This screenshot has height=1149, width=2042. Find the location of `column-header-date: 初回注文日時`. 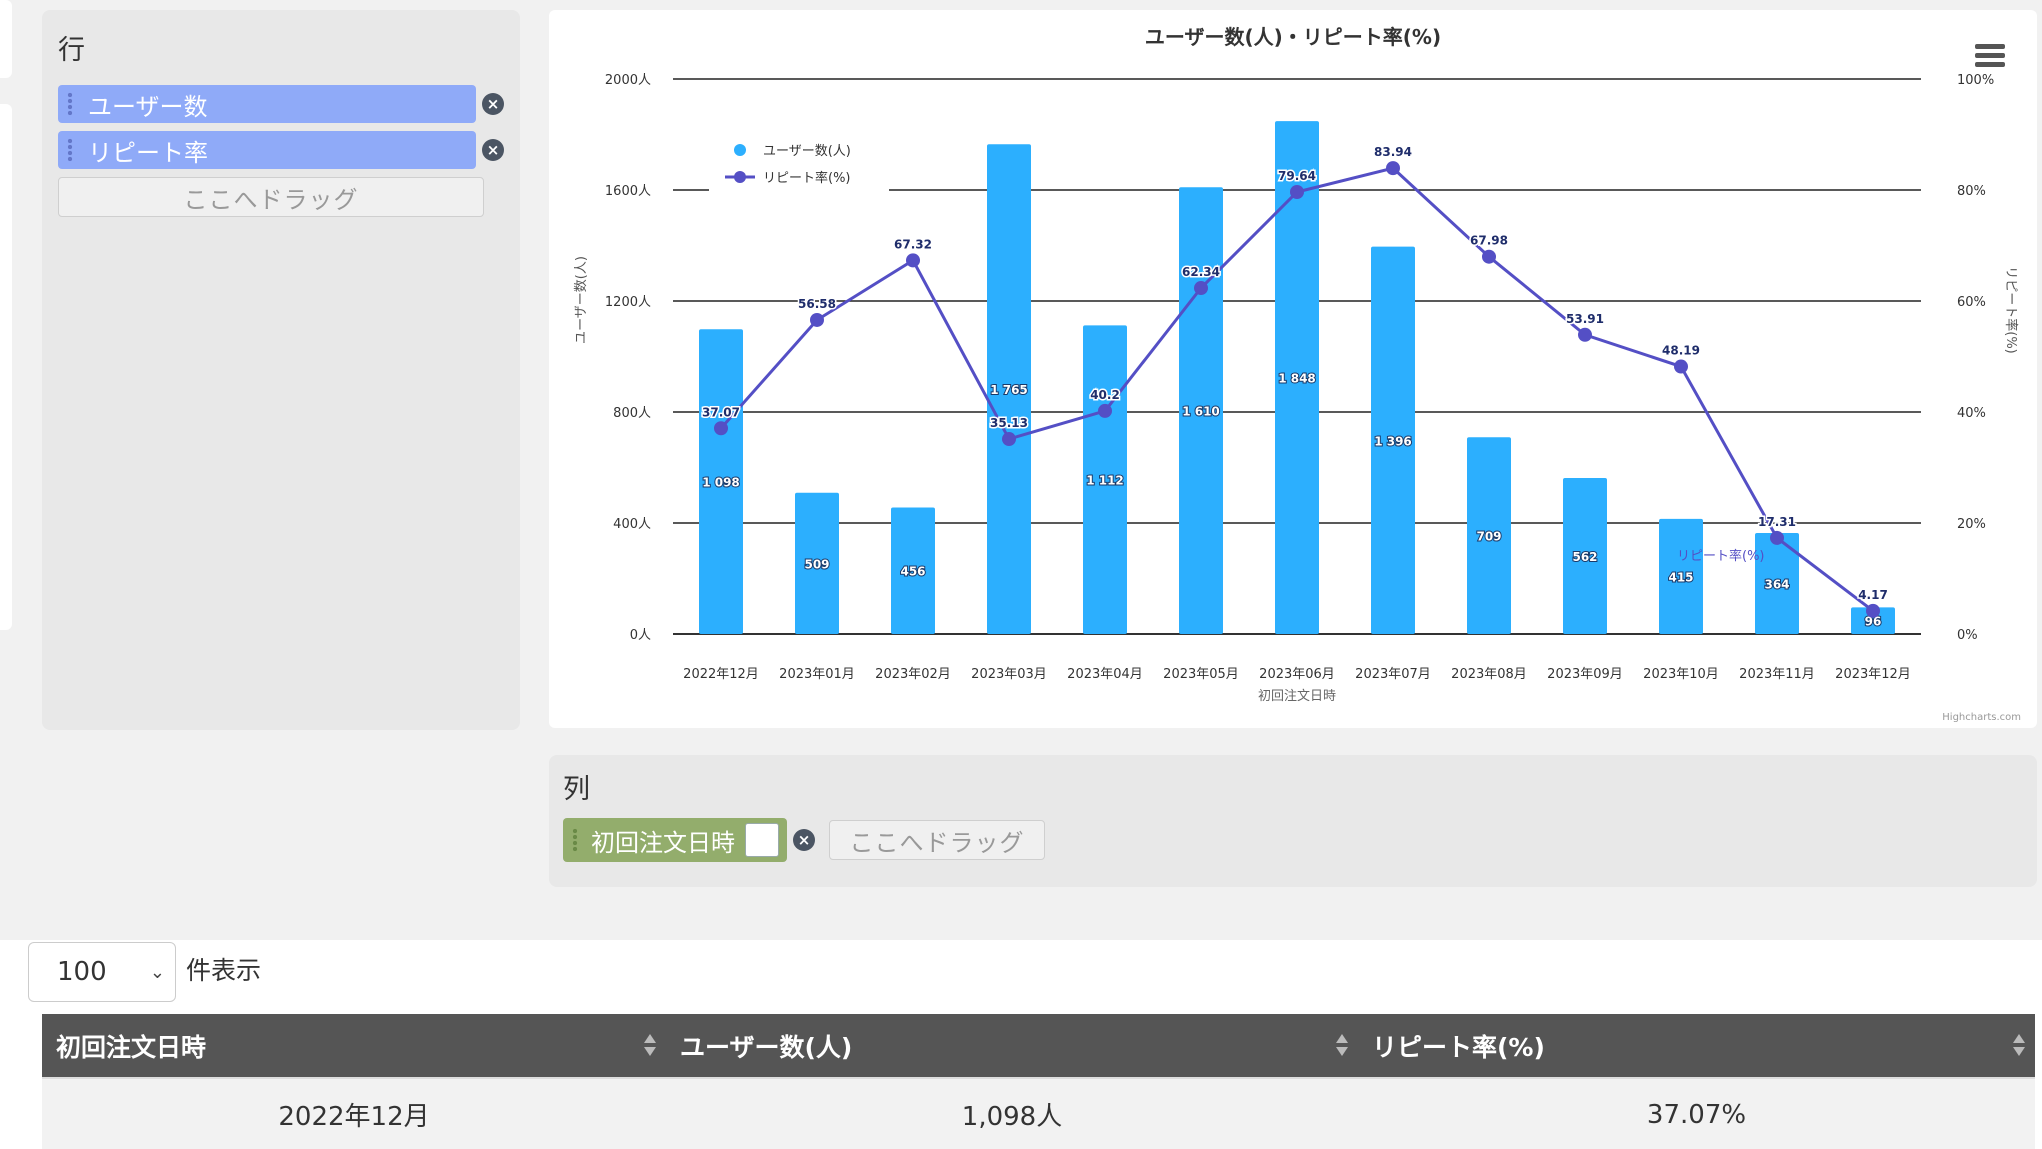

column-header-date: 初回注文日時 is located at coordinates (354, 1046).